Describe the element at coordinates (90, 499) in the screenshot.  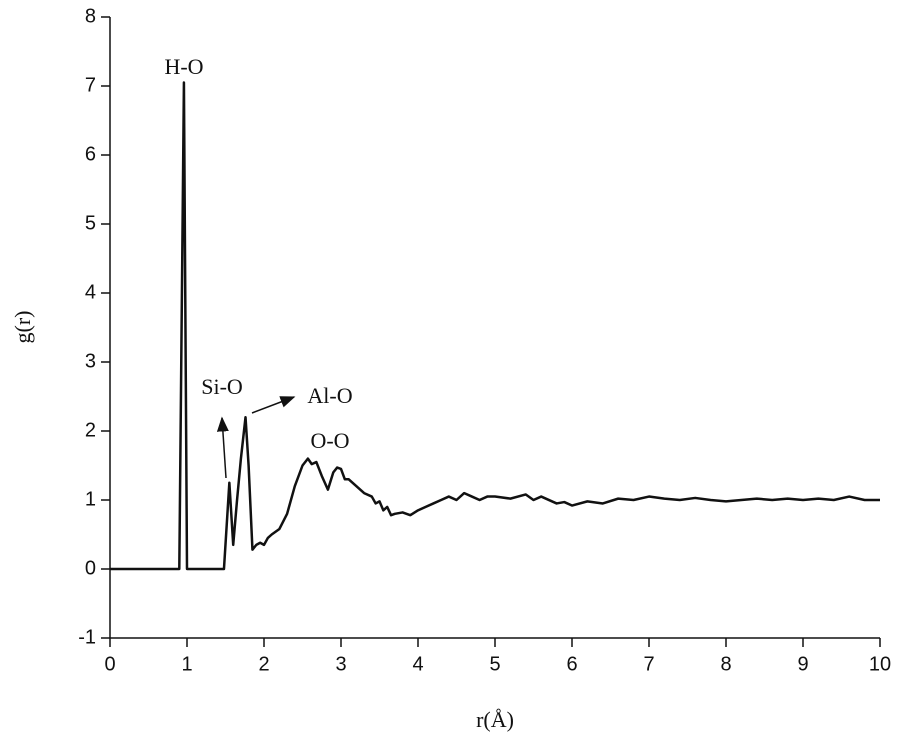
I see `y-tick-label: 1` at that location.